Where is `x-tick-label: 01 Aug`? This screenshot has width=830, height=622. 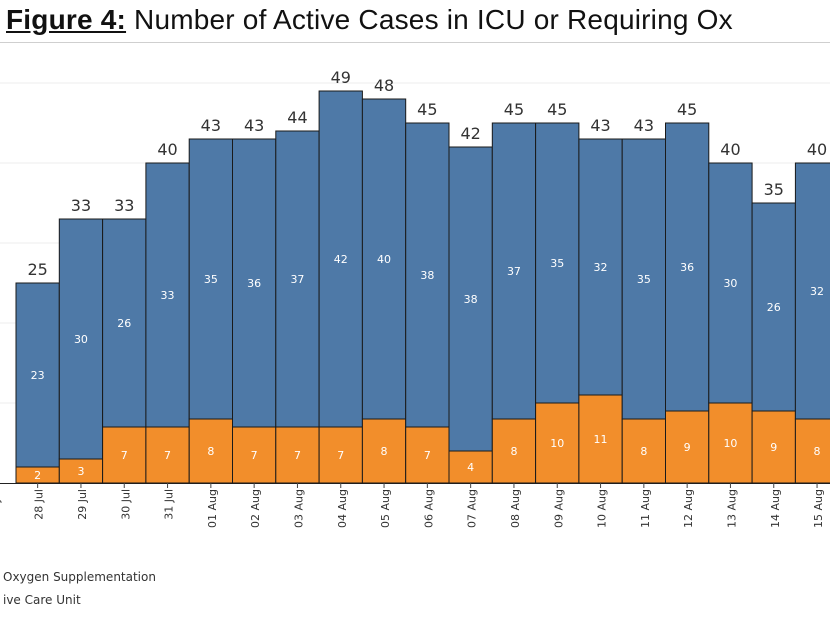
x-tick-label: 01 Aug is located at coordinates (212, 508).